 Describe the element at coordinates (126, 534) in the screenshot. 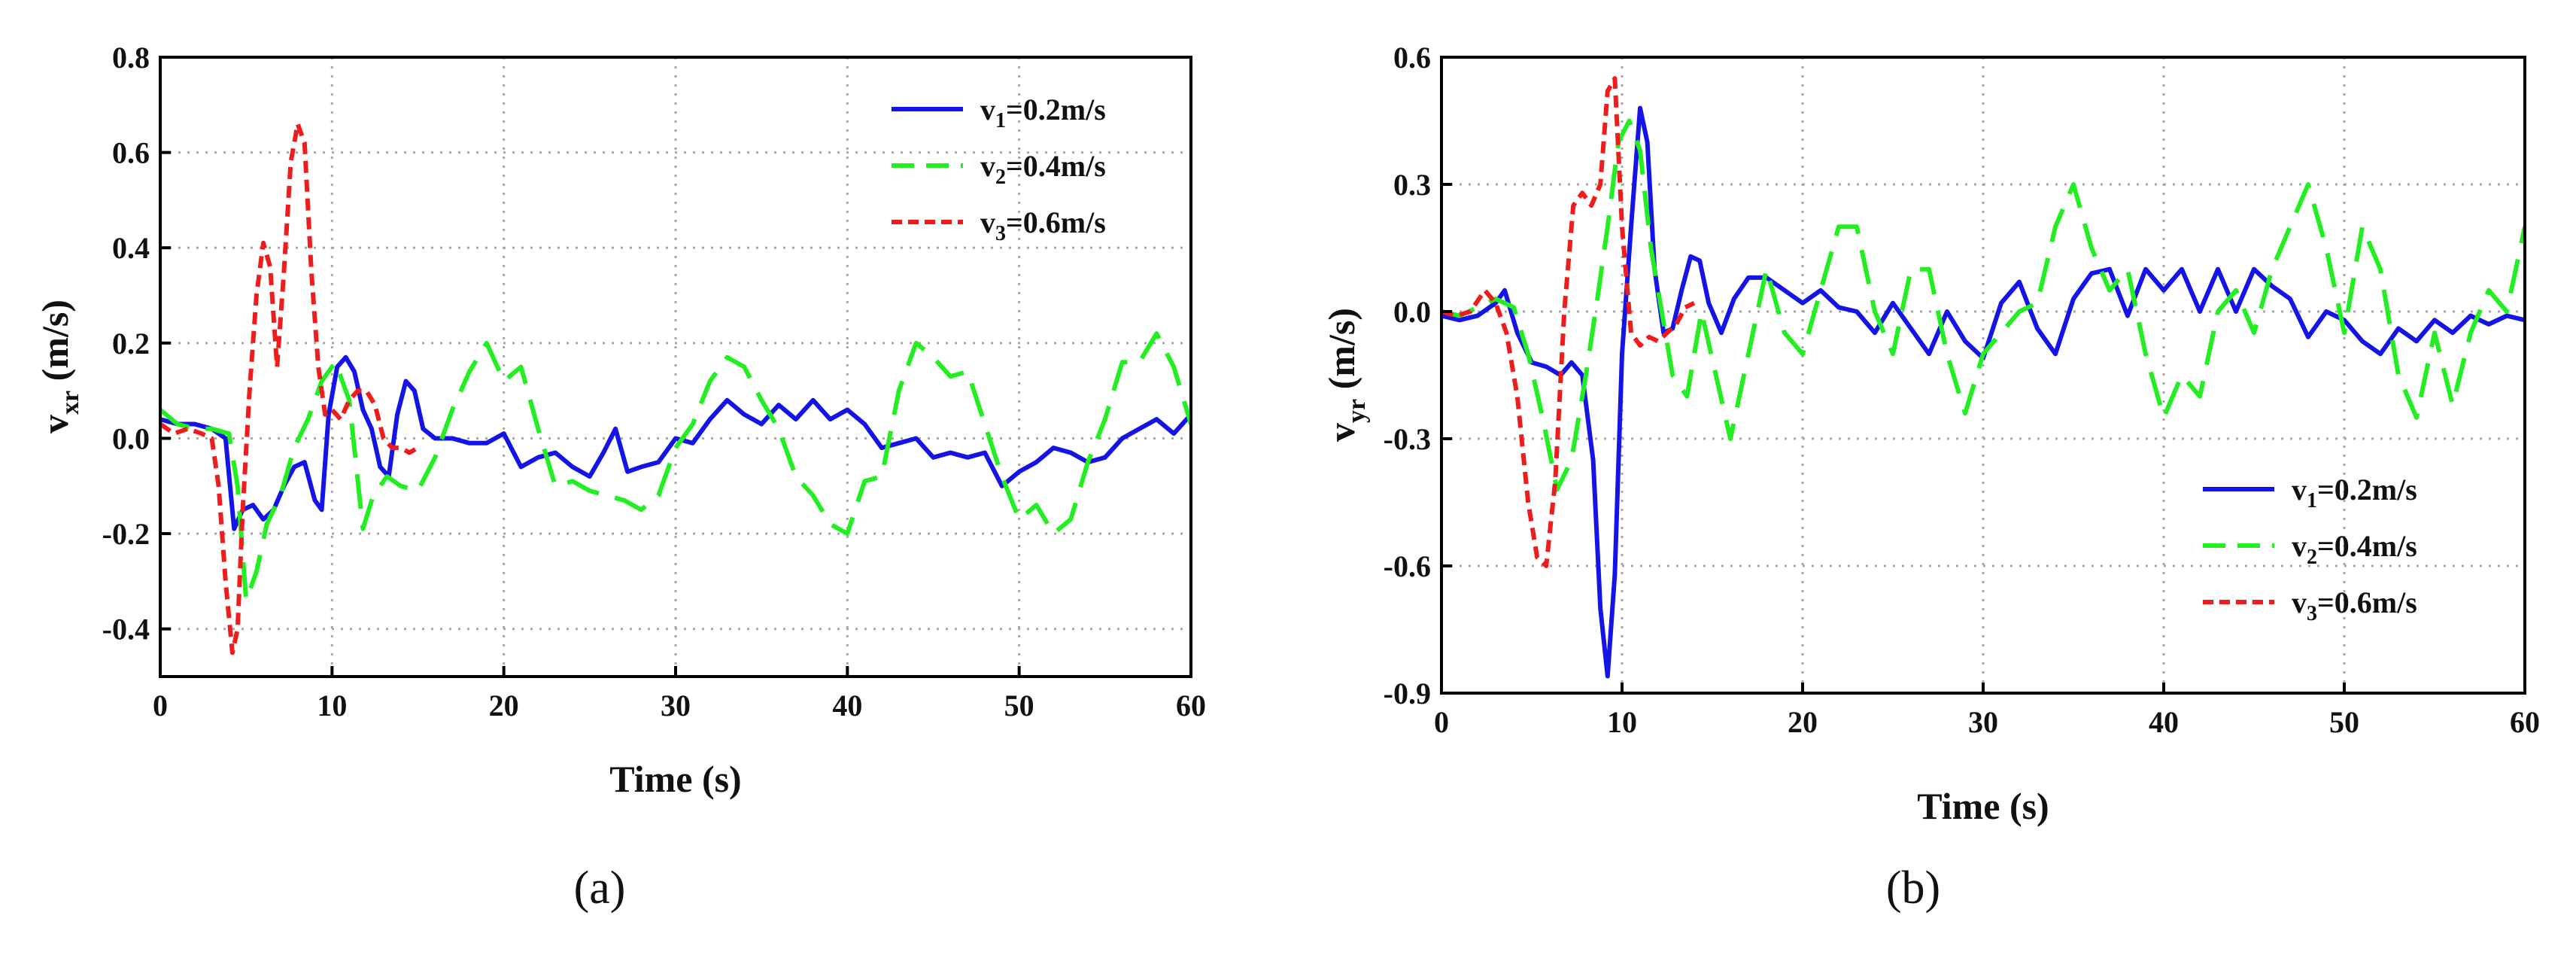

I see `y-tick-label: -0.2` at that location.